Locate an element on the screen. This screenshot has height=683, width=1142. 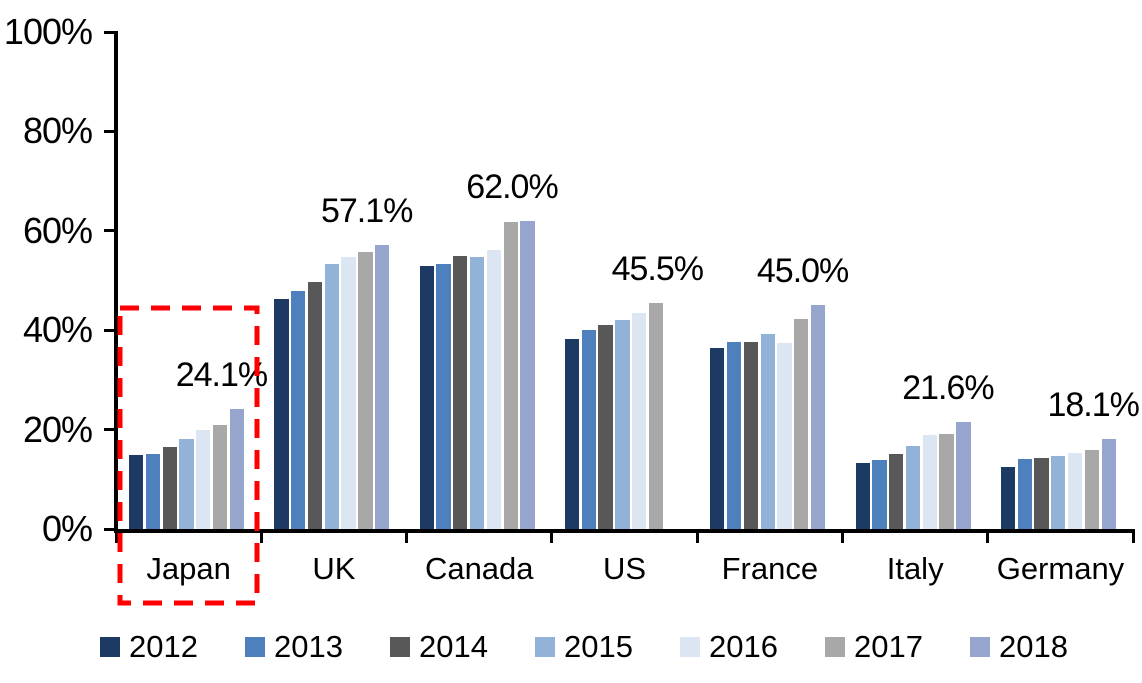
legend-label-2017: 2017 is located at coordinates (888, 646).